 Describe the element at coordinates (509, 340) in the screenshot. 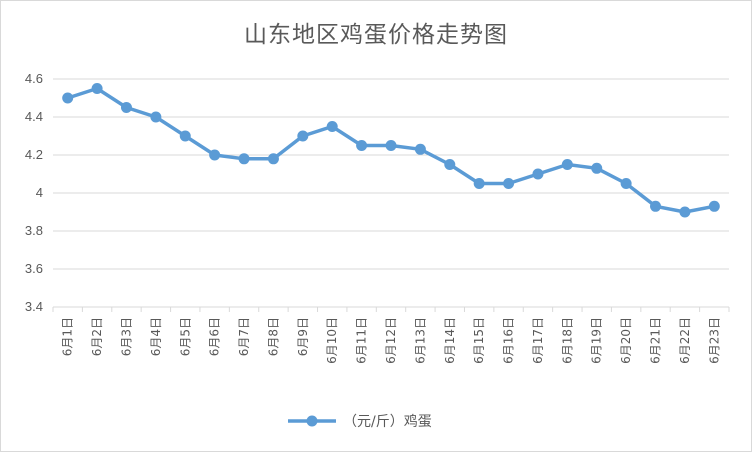

I see `x-tick-label: 6月16日` at that location.